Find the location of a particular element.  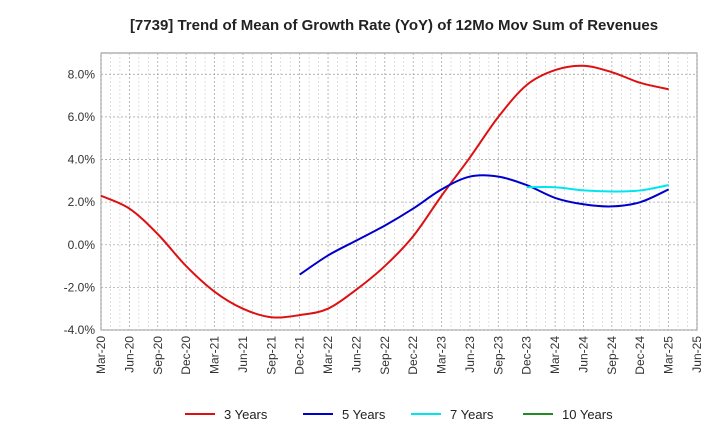

legend-label: 7 Years is located at coordinates (472, 414).